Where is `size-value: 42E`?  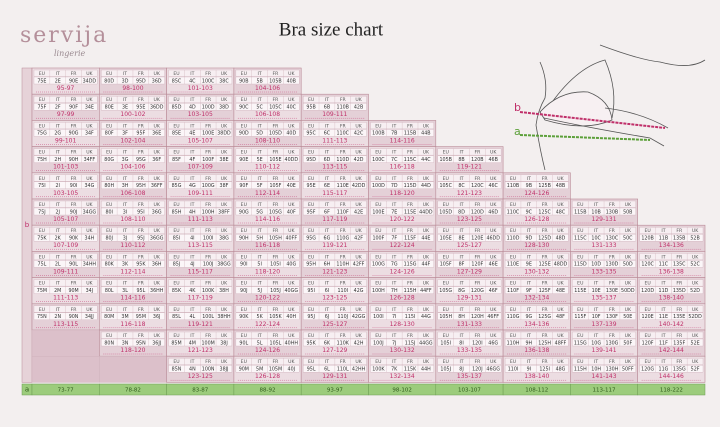 size-value: 42E is located at coordinates (358, 212).